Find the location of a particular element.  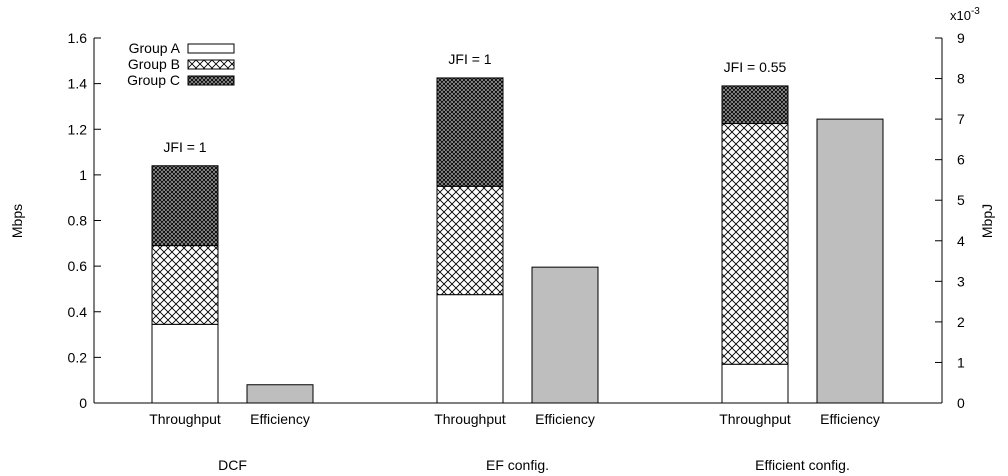

y-axis-label-left: Mbps is located at coordinates (17, 221).